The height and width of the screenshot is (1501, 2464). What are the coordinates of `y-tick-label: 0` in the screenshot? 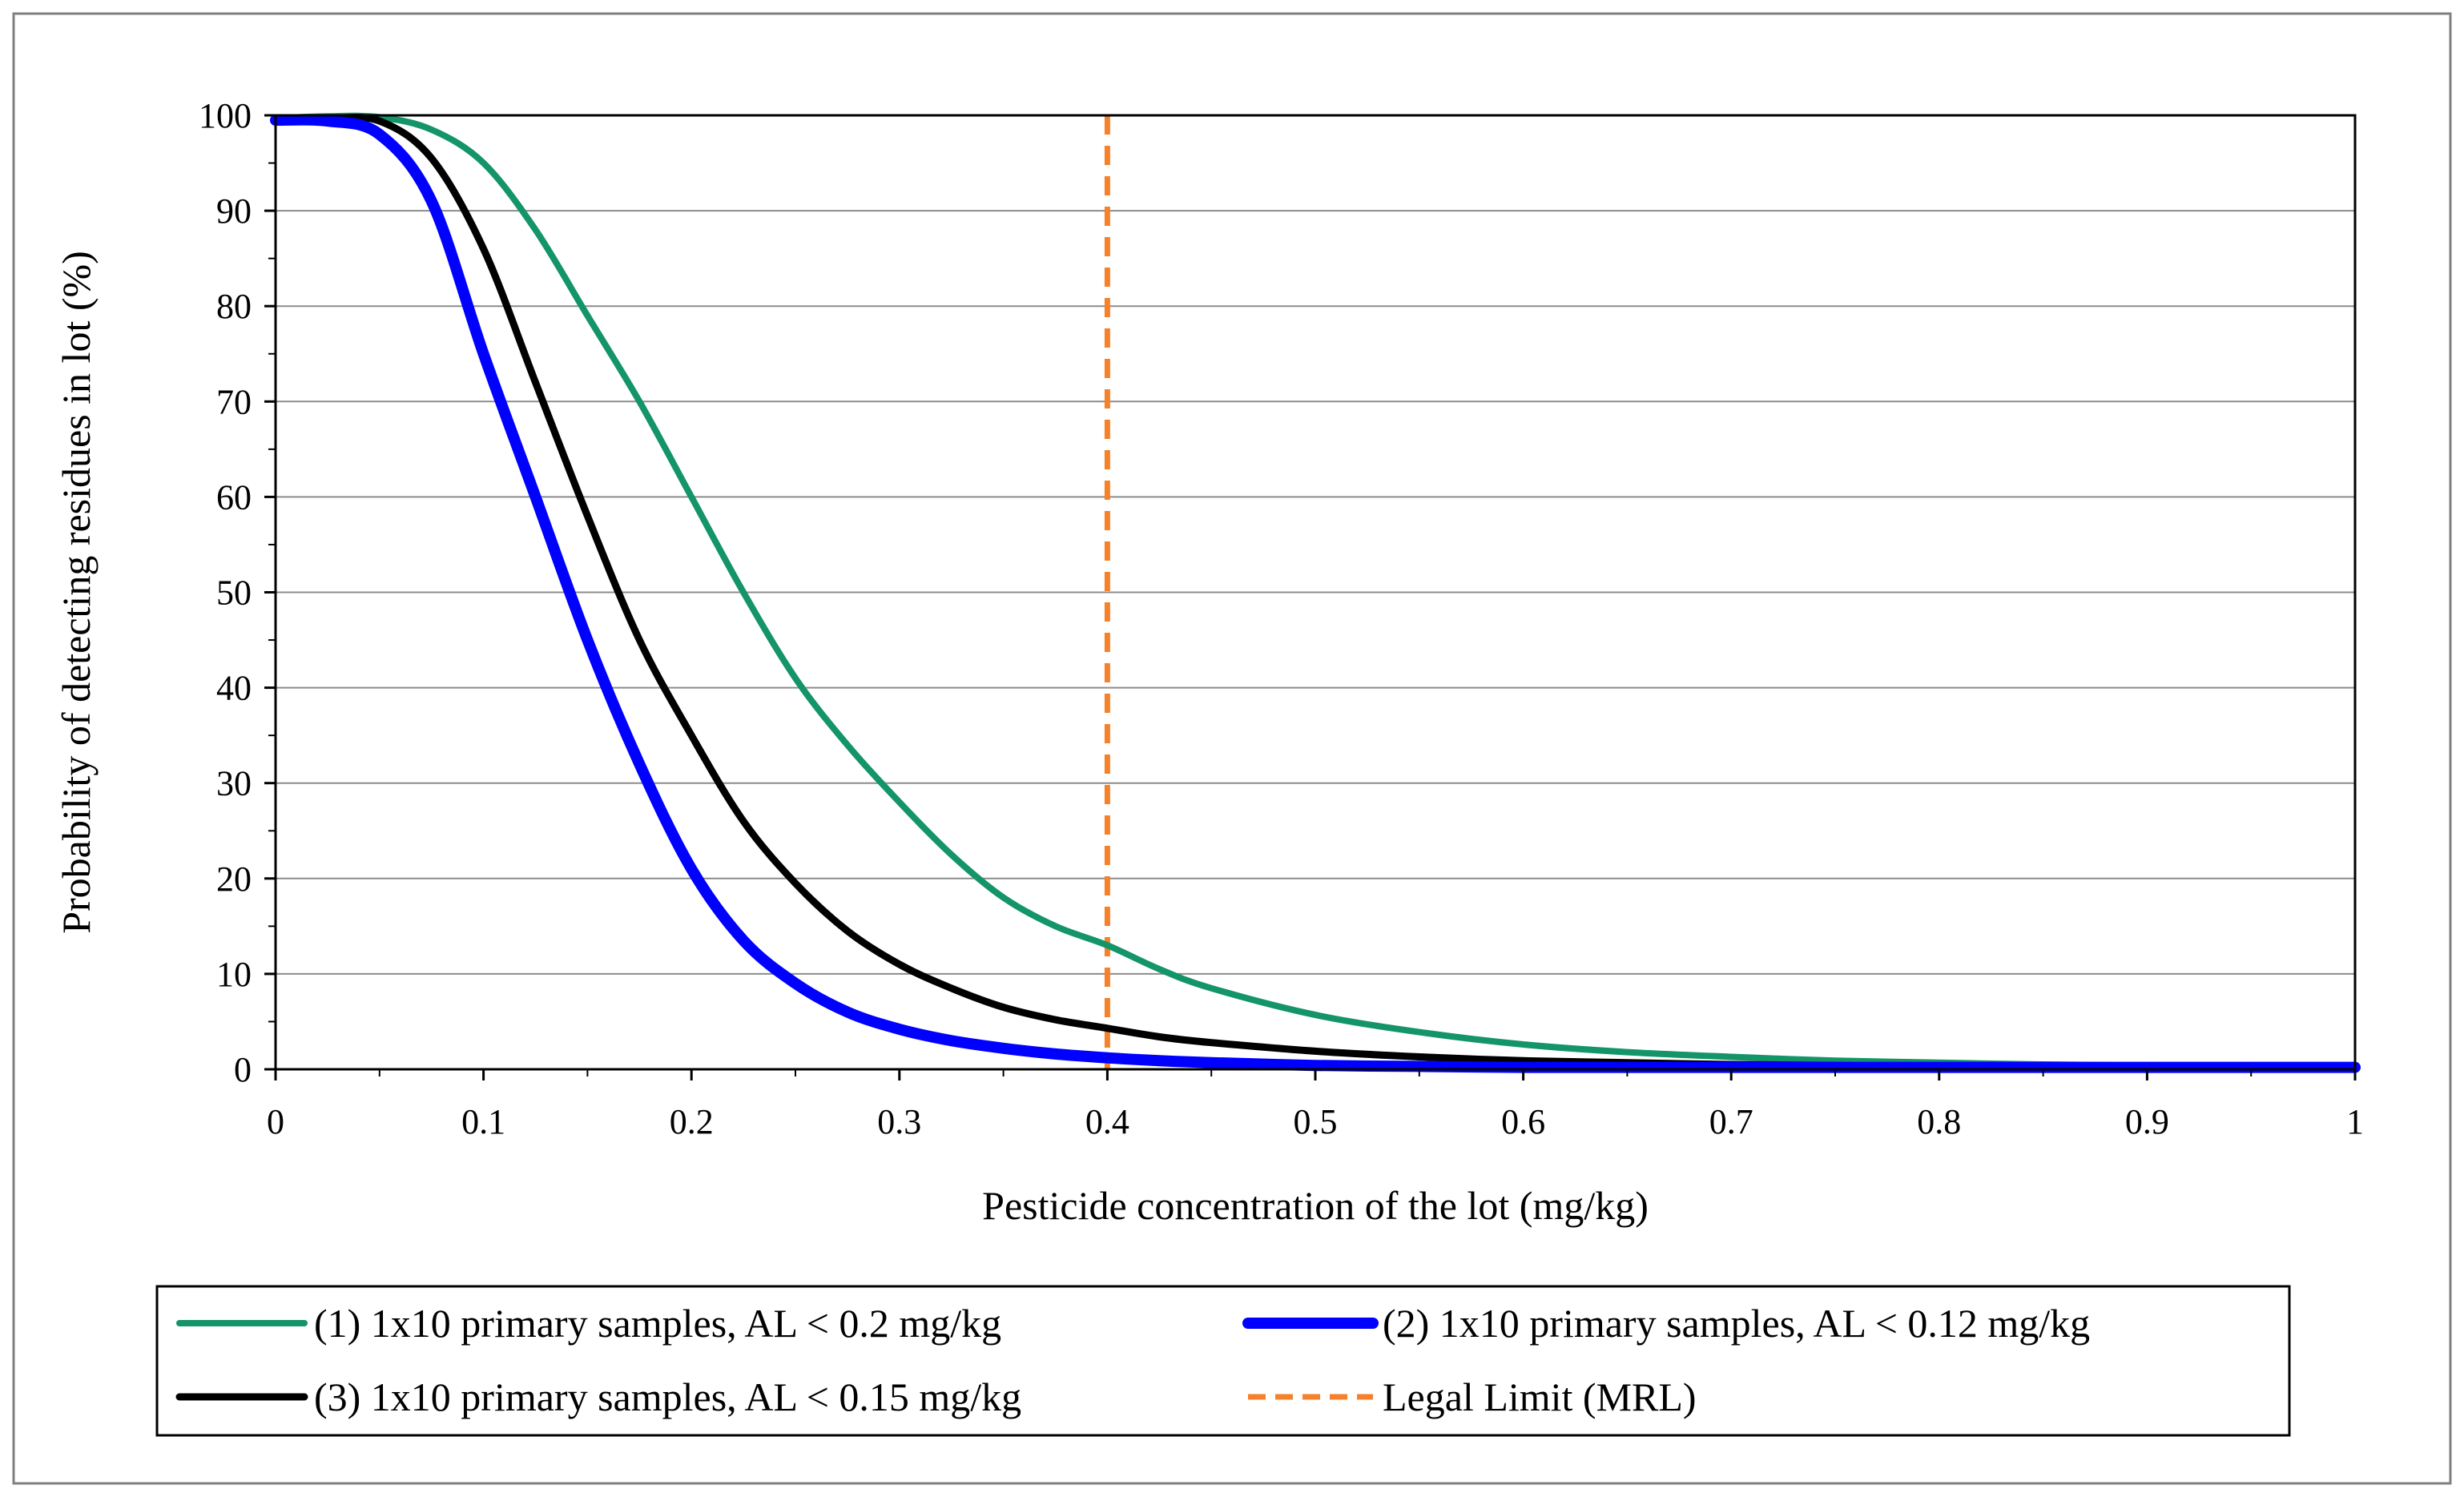 It's located at (243, 1069).